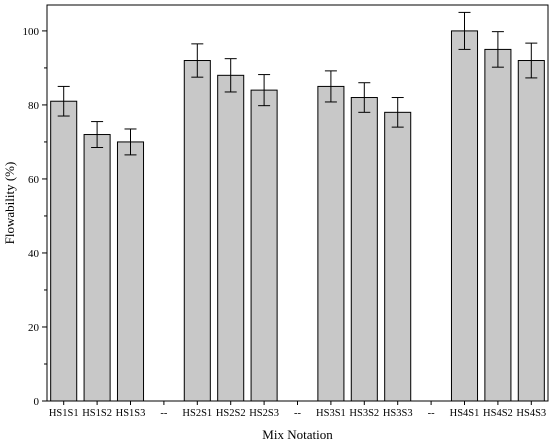 The width and height of the screenshot is (550, 445). I want to click on bar-hs3s1, so click(331, 243).